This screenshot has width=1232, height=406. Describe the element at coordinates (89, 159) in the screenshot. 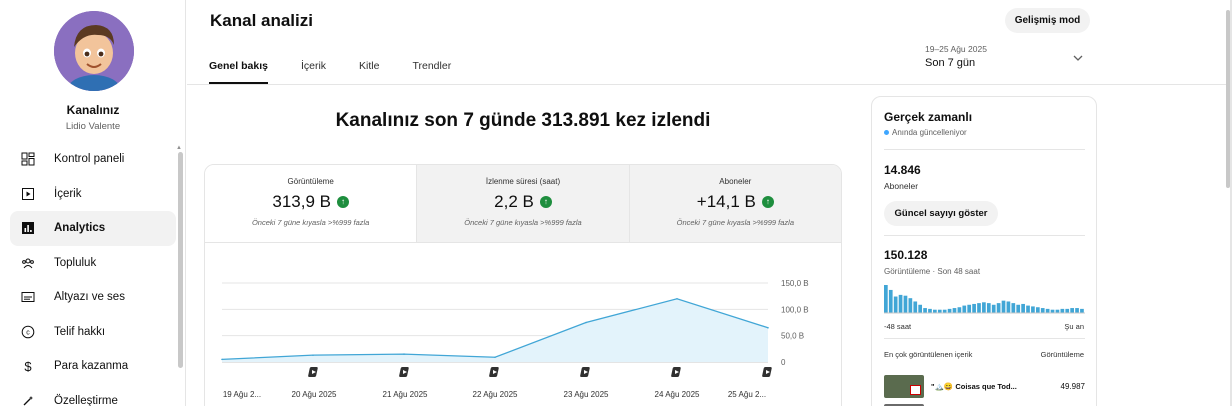

I see `sidebar-item-label: Kontrol paneli` at that location.